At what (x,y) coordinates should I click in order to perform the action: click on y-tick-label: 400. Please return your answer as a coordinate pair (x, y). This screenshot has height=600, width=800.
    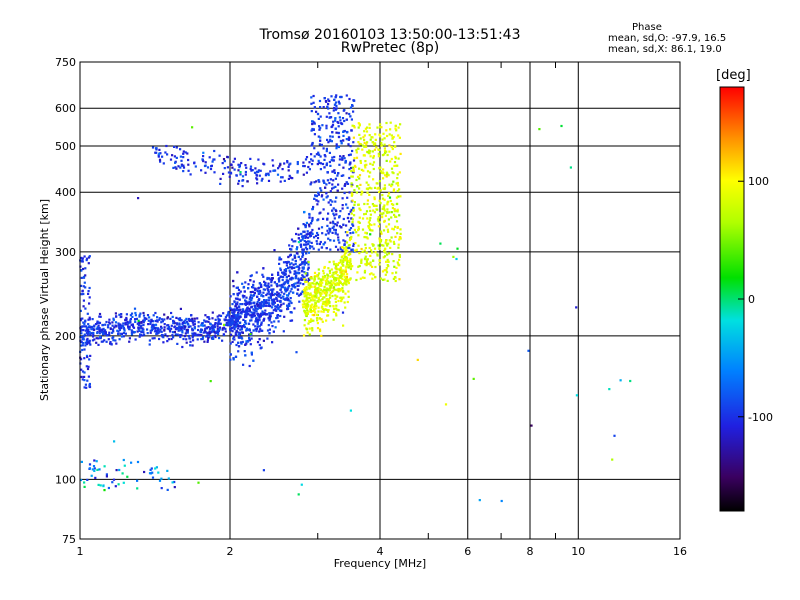
    Looking at the image, I should click on (65, 192).